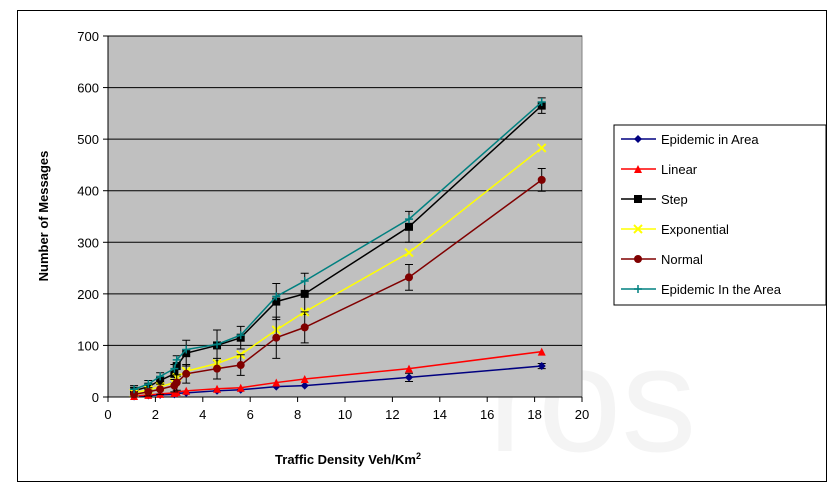 The height and width of the screenshot is (488, 829). Describe the element at coordinates (682, 259) in the screenshot. I see `legend-label: Normal` at that location.